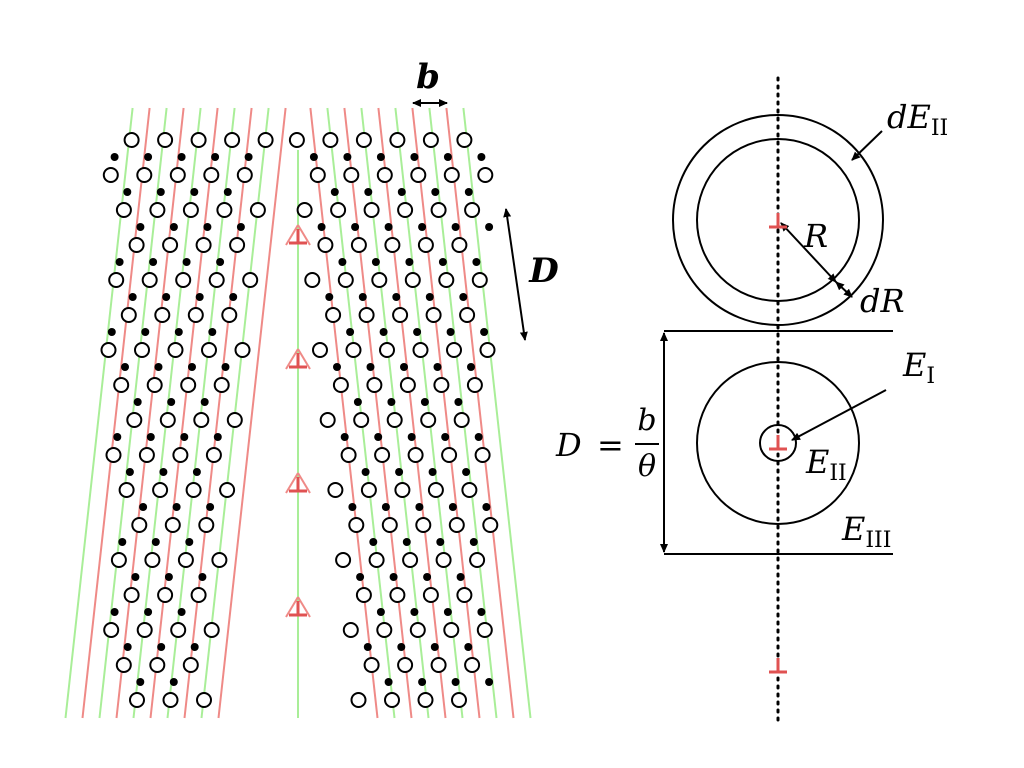  What do you see at coordinates (298, 361) in the screenshot?
I see `boundary-dislocation-symbol` at bounding box center [298, 361].